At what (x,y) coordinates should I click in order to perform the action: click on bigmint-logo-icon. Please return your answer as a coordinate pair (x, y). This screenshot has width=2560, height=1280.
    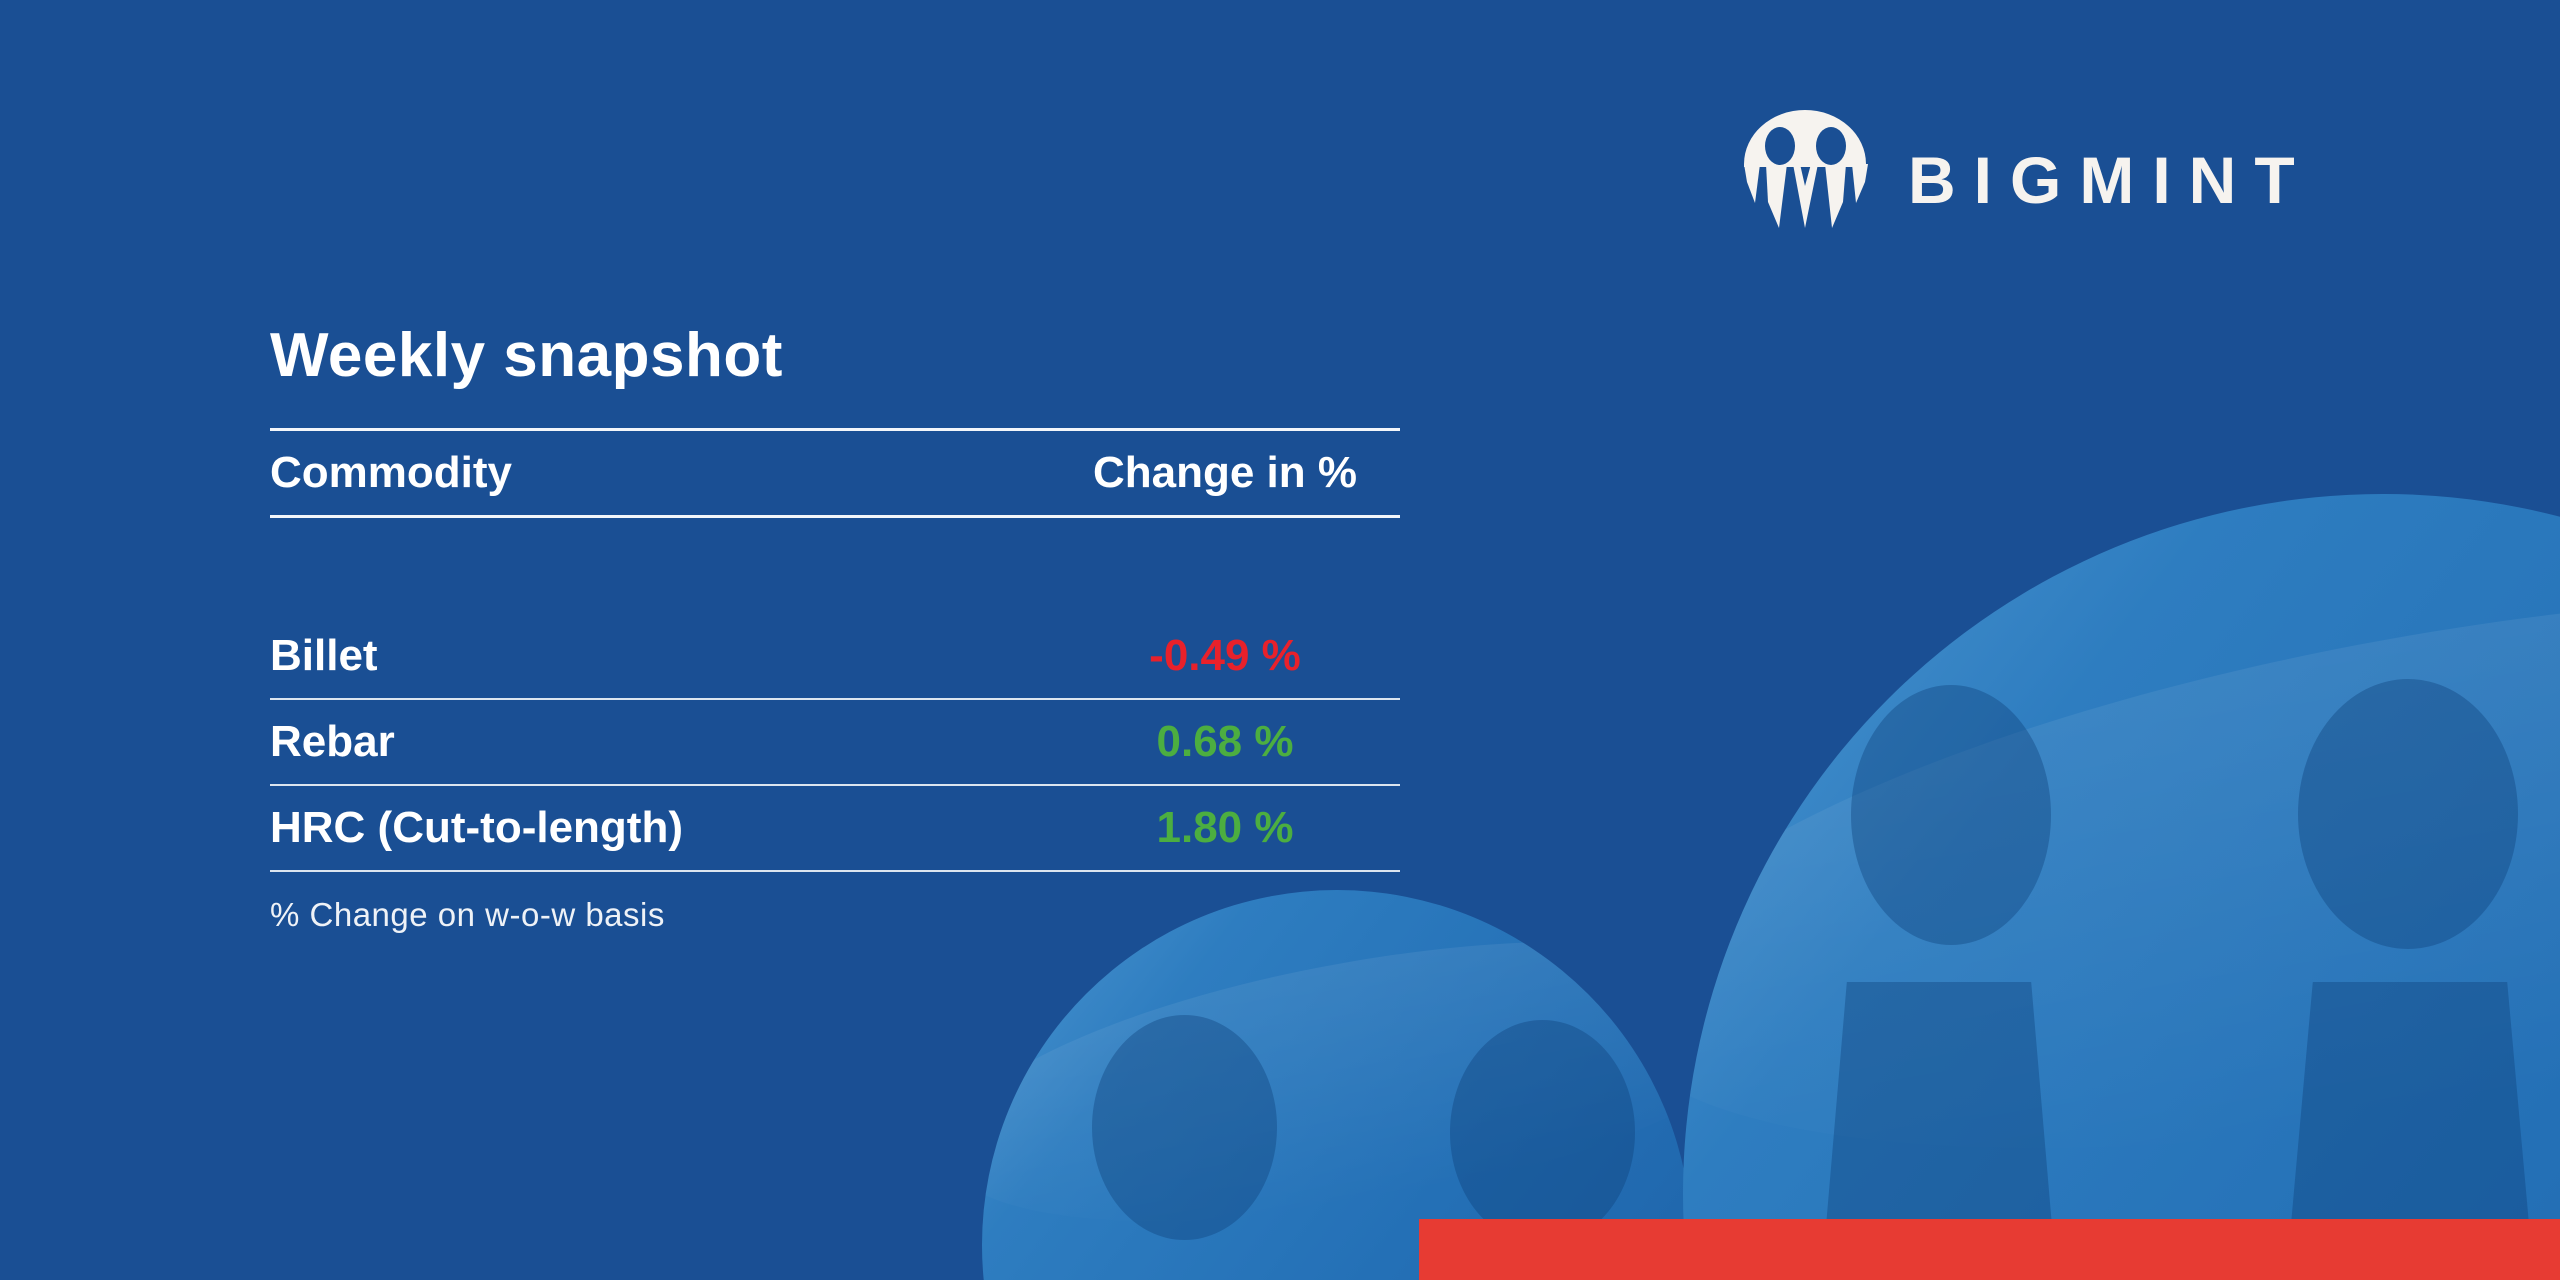
    Looking at the image, I should click on (1806, 169).